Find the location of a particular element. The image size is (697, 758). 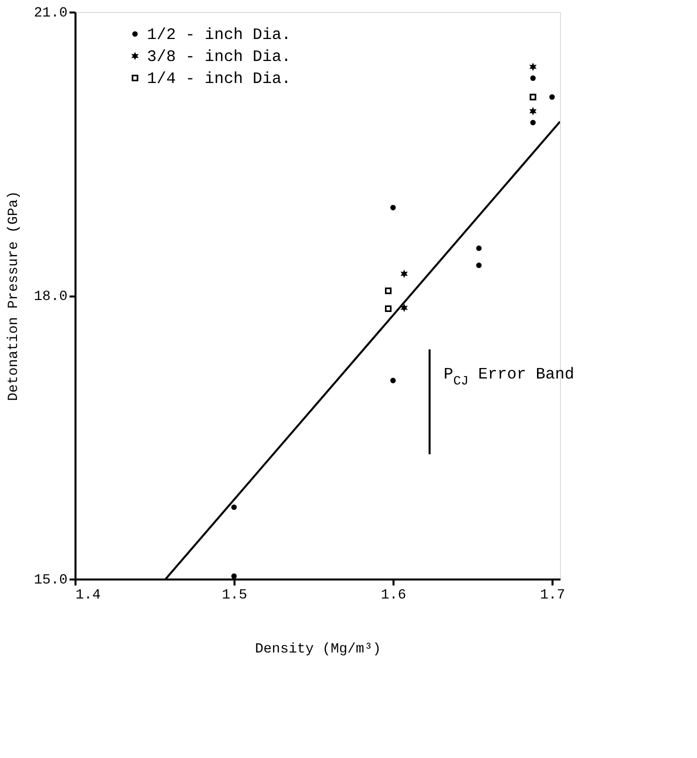

y-tick-label: 18.0 is located at coordinates (51, 297).